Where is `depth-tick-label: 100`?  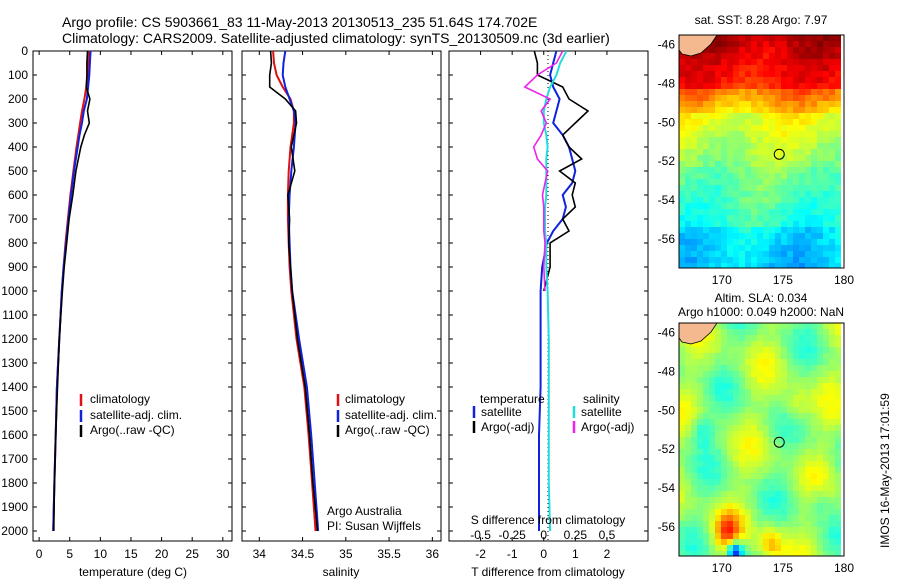
depth-tick-label: 100 is located at coordinates (18, 75).